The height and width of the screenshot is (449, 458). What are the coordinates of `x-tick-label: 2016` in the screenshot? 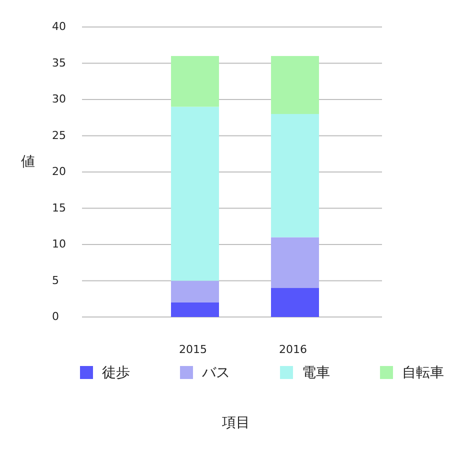 It's located at (293, 349).